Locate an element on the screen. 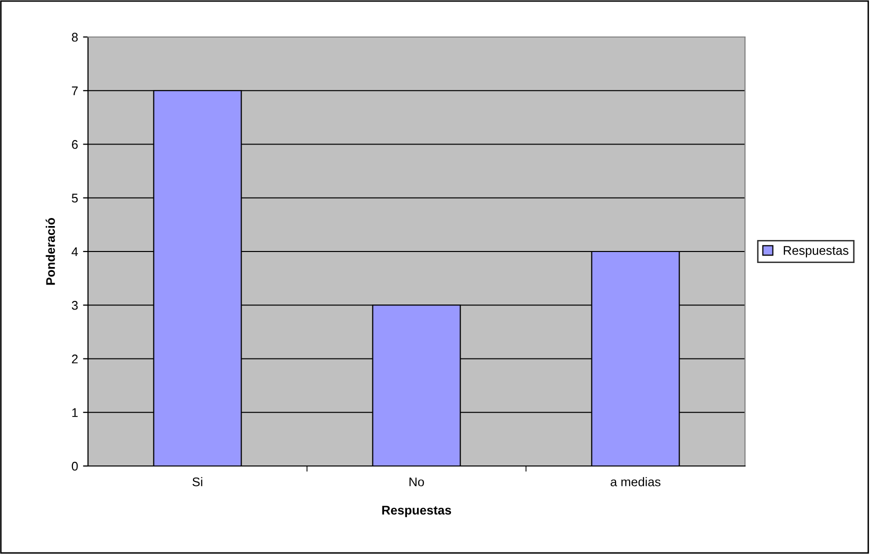 This screenshot has height=554, width=870. x-axis-title: Respuestas is located at coordinates (417, 512).